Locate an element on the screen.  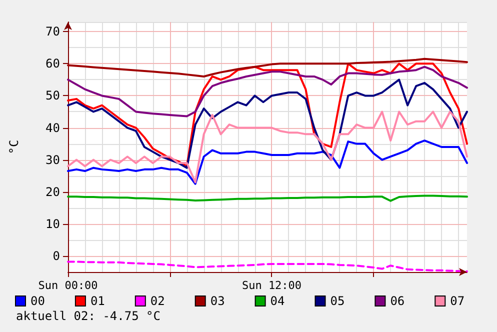
legend-label: 06 is located at coordinates (397, 301).